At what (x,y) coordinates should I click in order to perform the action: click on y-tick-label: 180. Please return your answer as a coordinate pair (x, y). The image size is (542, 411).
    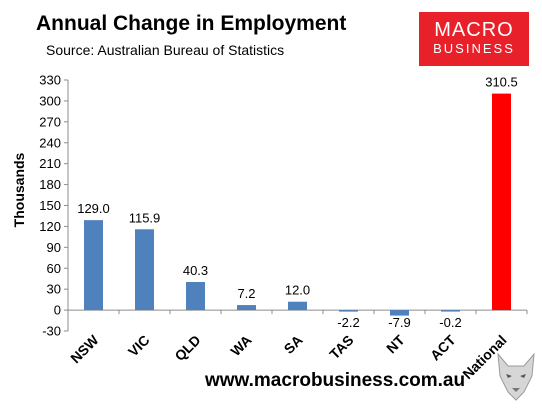
    Looking at the image, I should click on (50, 184).